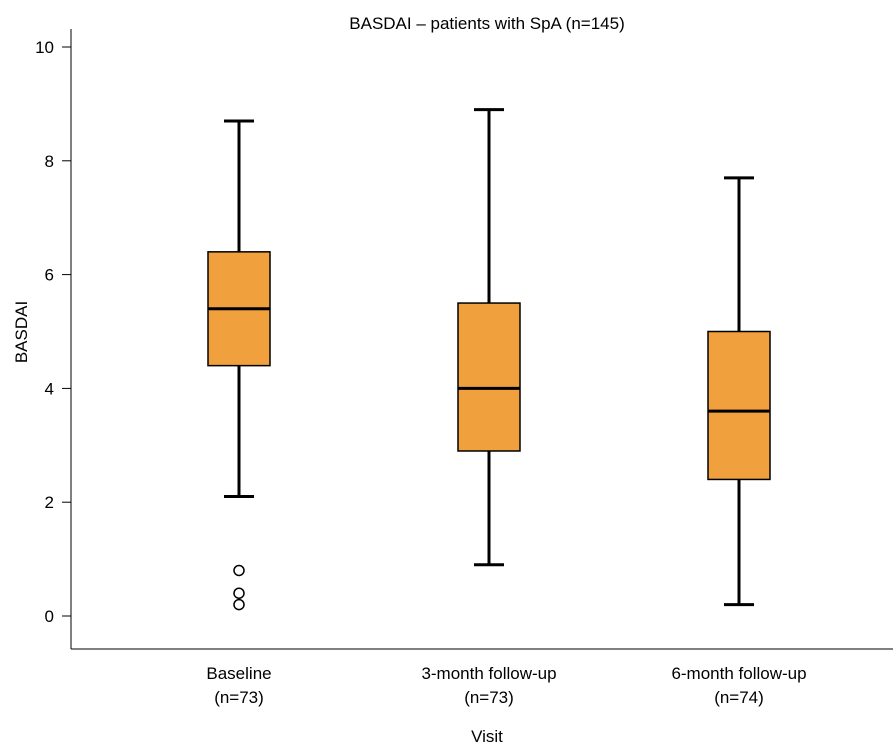 The image size is (893, 749). I want to click on y-tick-label: 0, so click(49, 616).